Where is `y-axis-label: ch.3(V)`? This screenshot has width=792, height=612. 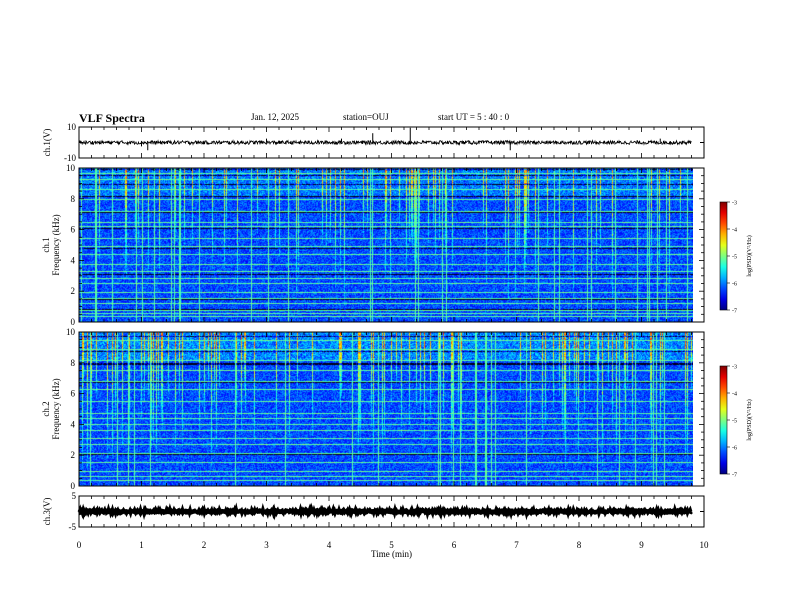
y-axis-label: ch.3(V) is located at coordinates (47, 512).